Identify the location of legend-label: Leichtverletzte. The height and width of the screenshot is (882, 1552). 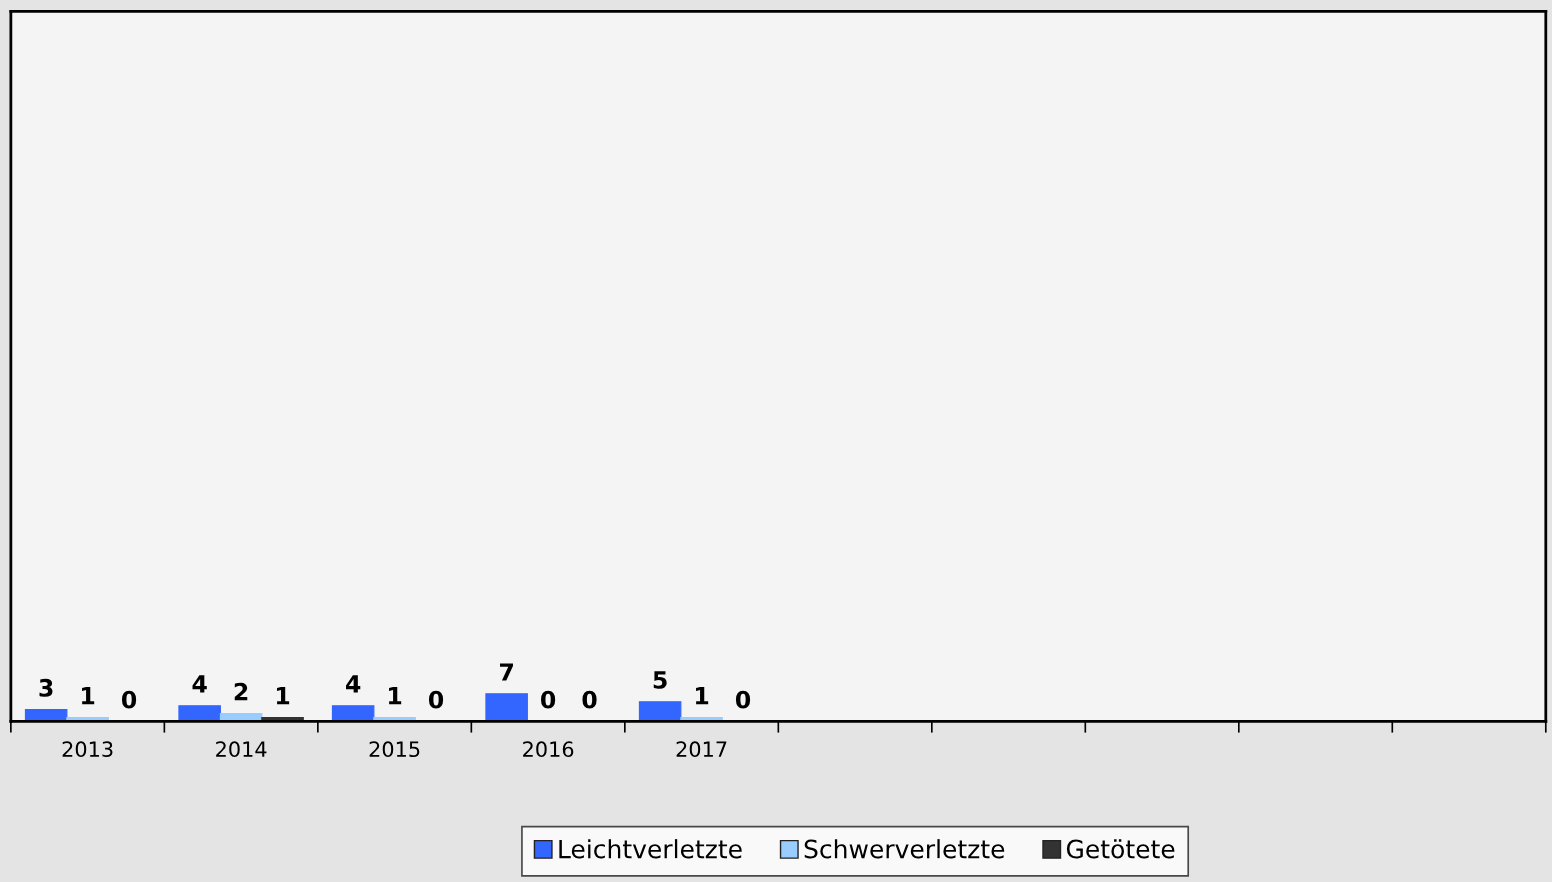
(650, 849).